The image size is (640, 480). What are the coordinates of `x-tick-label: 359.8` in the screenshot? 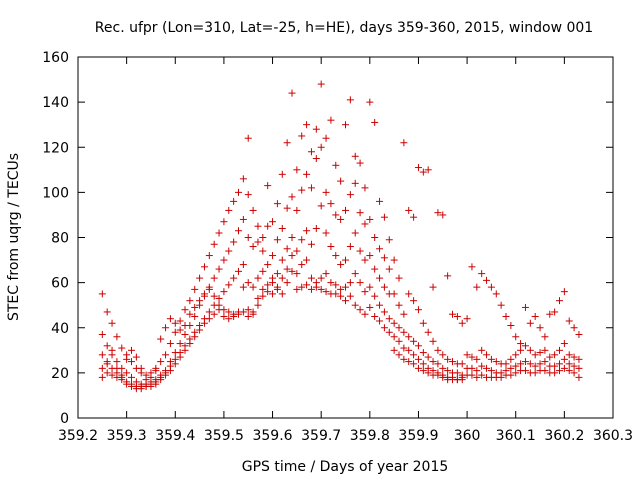 It's located at (370, 436).